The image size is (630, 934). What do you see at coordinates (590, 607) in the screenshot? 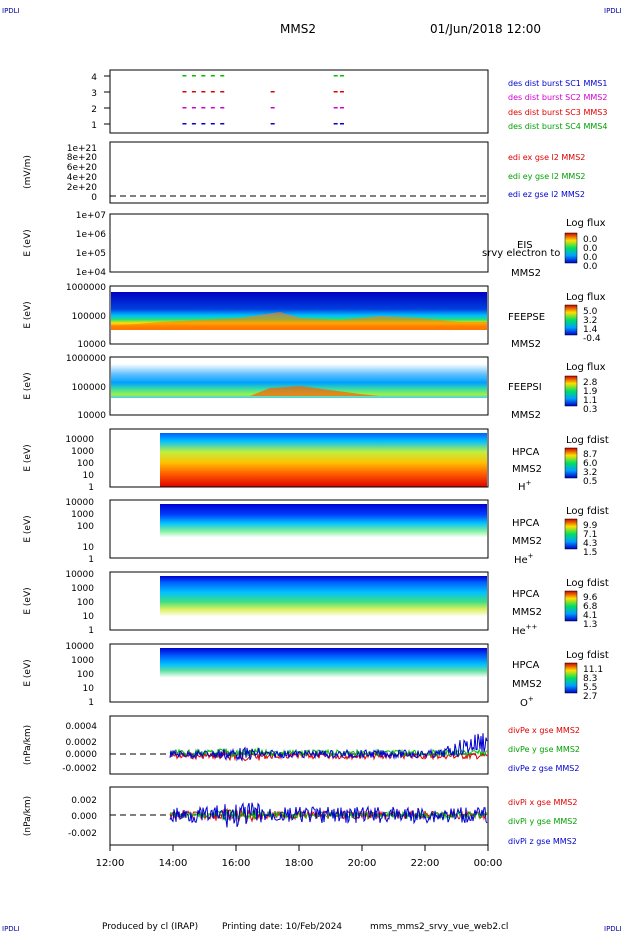
I see `panel-hpca-hepp-cb-1: 6.8` at bounding box center [590, 607].